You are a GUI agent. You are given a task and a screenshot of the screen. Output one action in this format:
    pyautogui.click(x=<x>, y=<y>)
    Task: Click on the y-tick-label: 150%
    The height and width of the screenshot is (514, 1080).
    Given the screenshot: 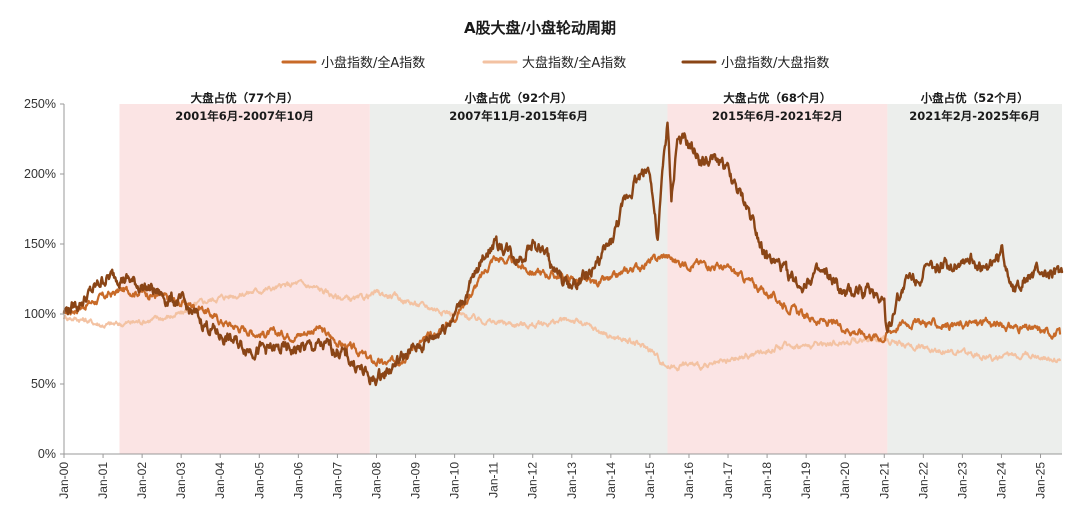 What is the action you would take?
    pyautogui.click(x=40, y=244)
    